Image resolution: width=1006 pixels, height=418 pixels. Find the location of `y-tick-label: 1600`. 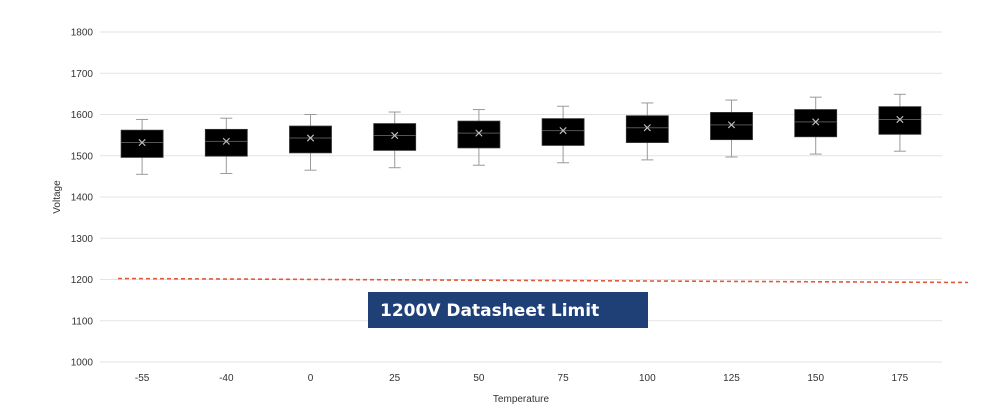

y-tick-label: 1600 is located at coordinates (82, 115).